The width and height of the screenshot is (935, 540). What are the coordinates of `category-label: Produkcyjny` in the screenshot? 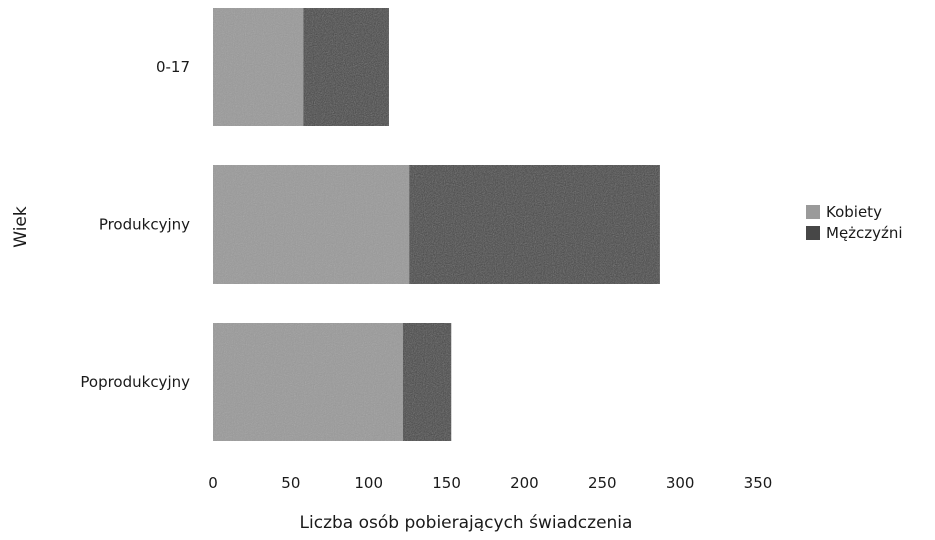 It's located at (144, 225).